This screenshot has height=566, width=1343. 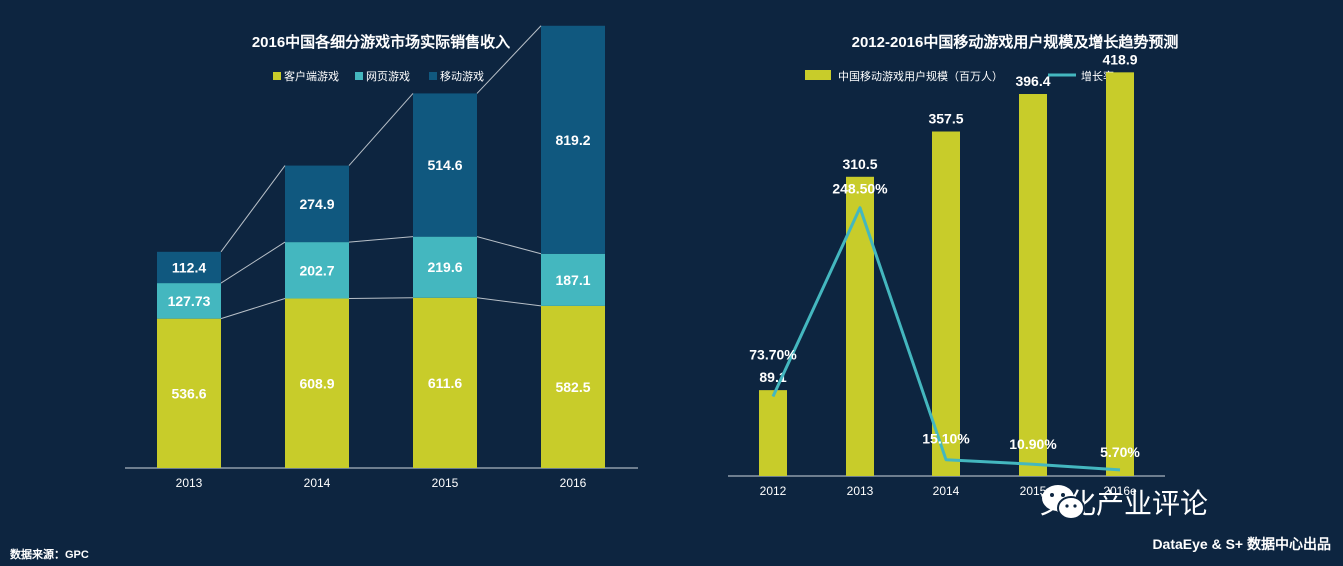 What do you see at coordinates (920, 76) in the screenshot?
I see `legend-label-users: 中国移动游戏用户规模（百万人）` at bounding box center [920, 76].